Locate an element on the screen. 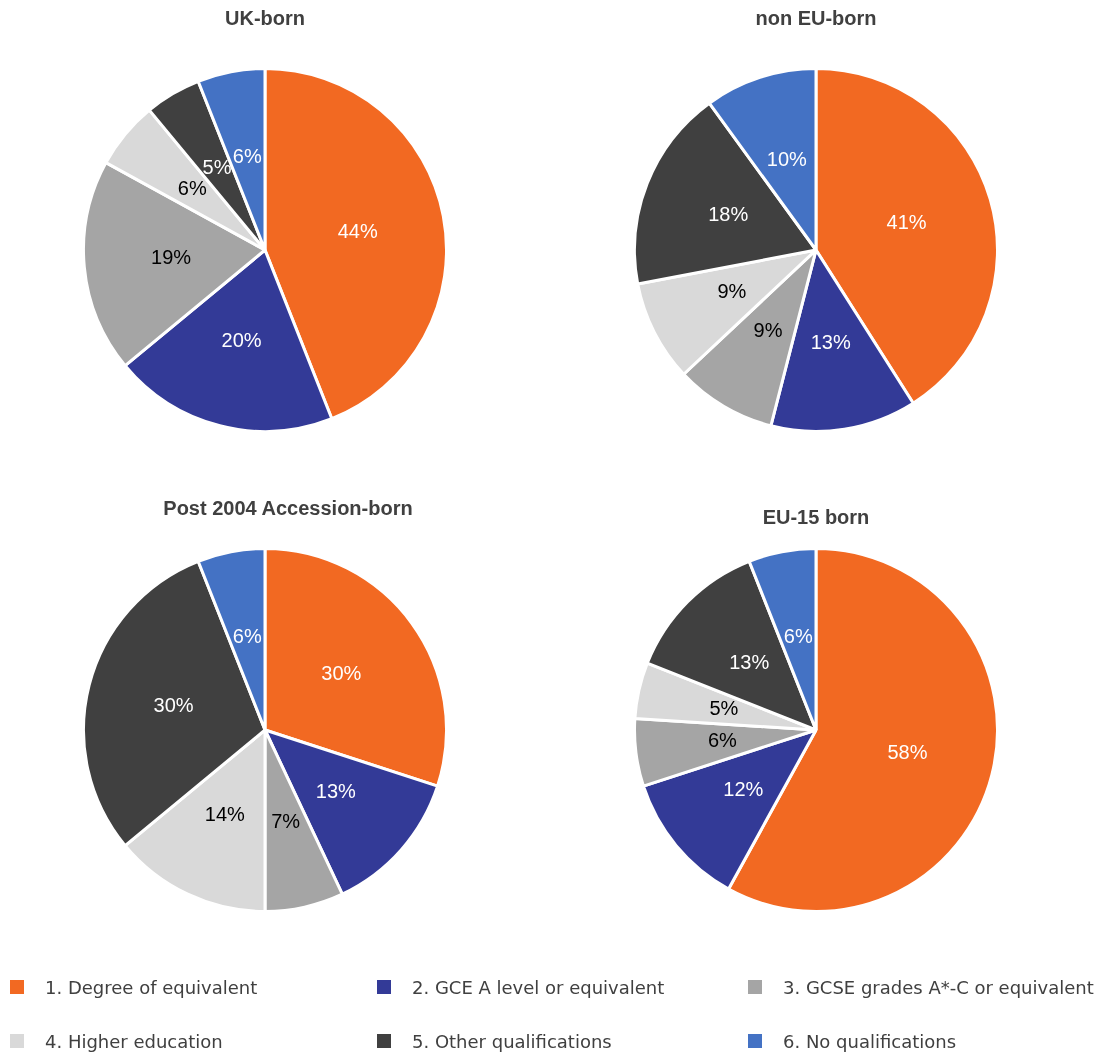  chart-title: EU-15 born is located at coordinates (816, 517).